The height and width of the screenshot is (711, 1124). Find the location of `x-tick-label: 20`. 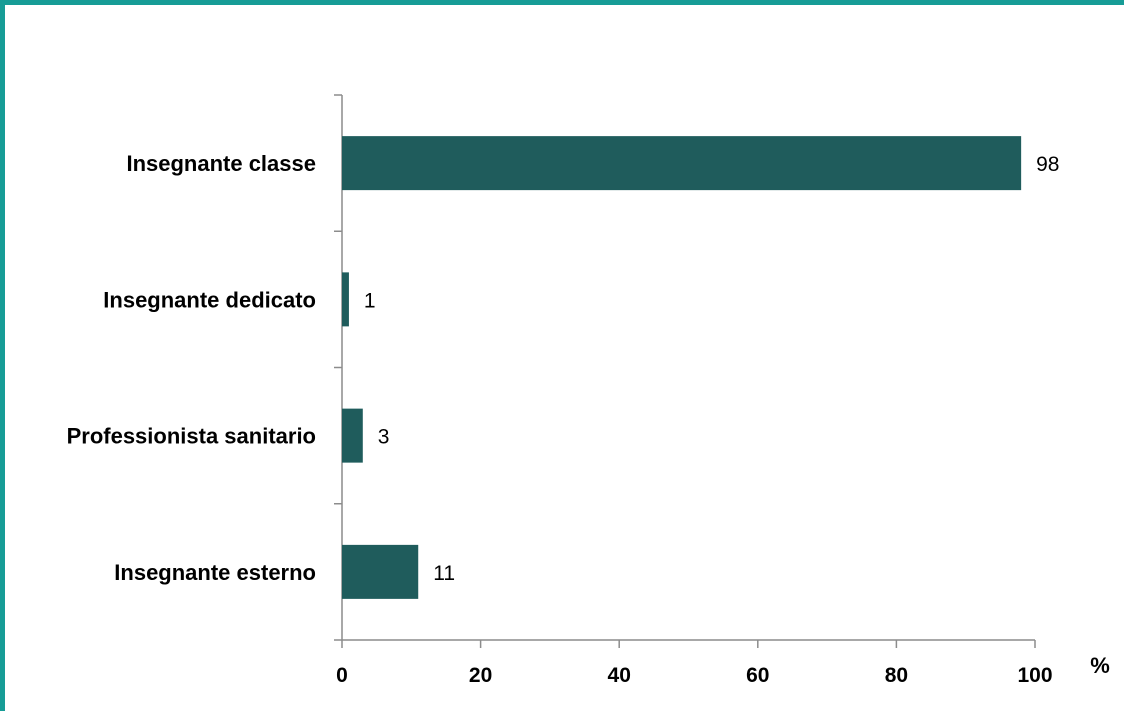

x-tick-label: 20 is located at coordinates (480, 675).